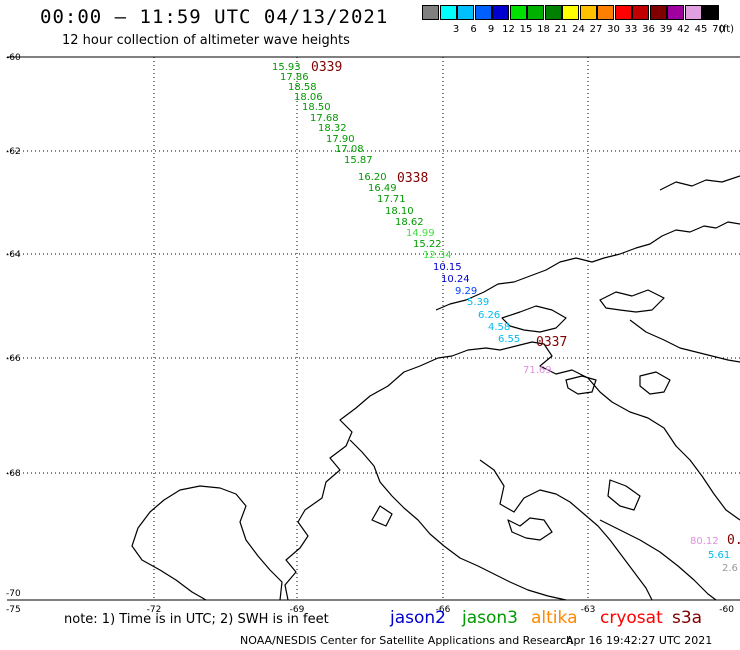  I want to click on color-scale-label: 42, so click(683, 29).